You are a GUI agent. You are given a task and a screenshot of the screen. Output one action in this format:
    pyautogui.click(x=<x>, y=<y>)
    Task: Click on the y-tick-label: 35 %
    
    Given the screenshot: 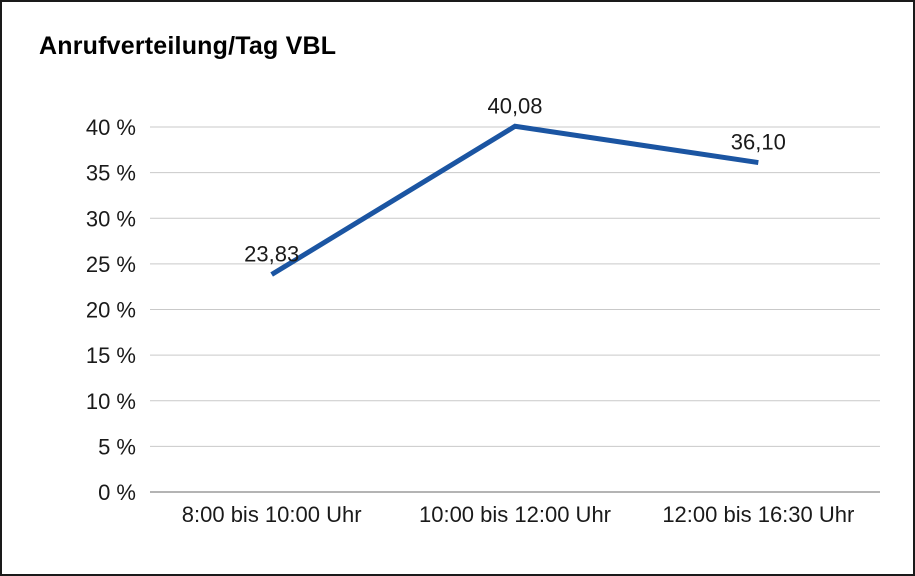 What is the action you would take?
    pyautogui.click(x=111, y=173)
    